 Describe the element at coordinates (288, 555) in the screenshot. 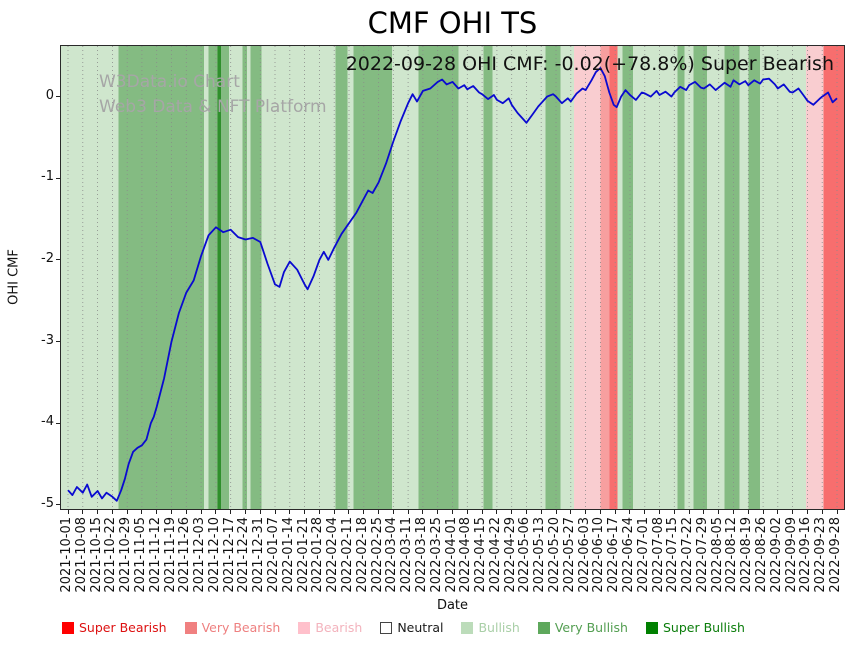

I see `x-tick-label: 2022-01-14` at that location.